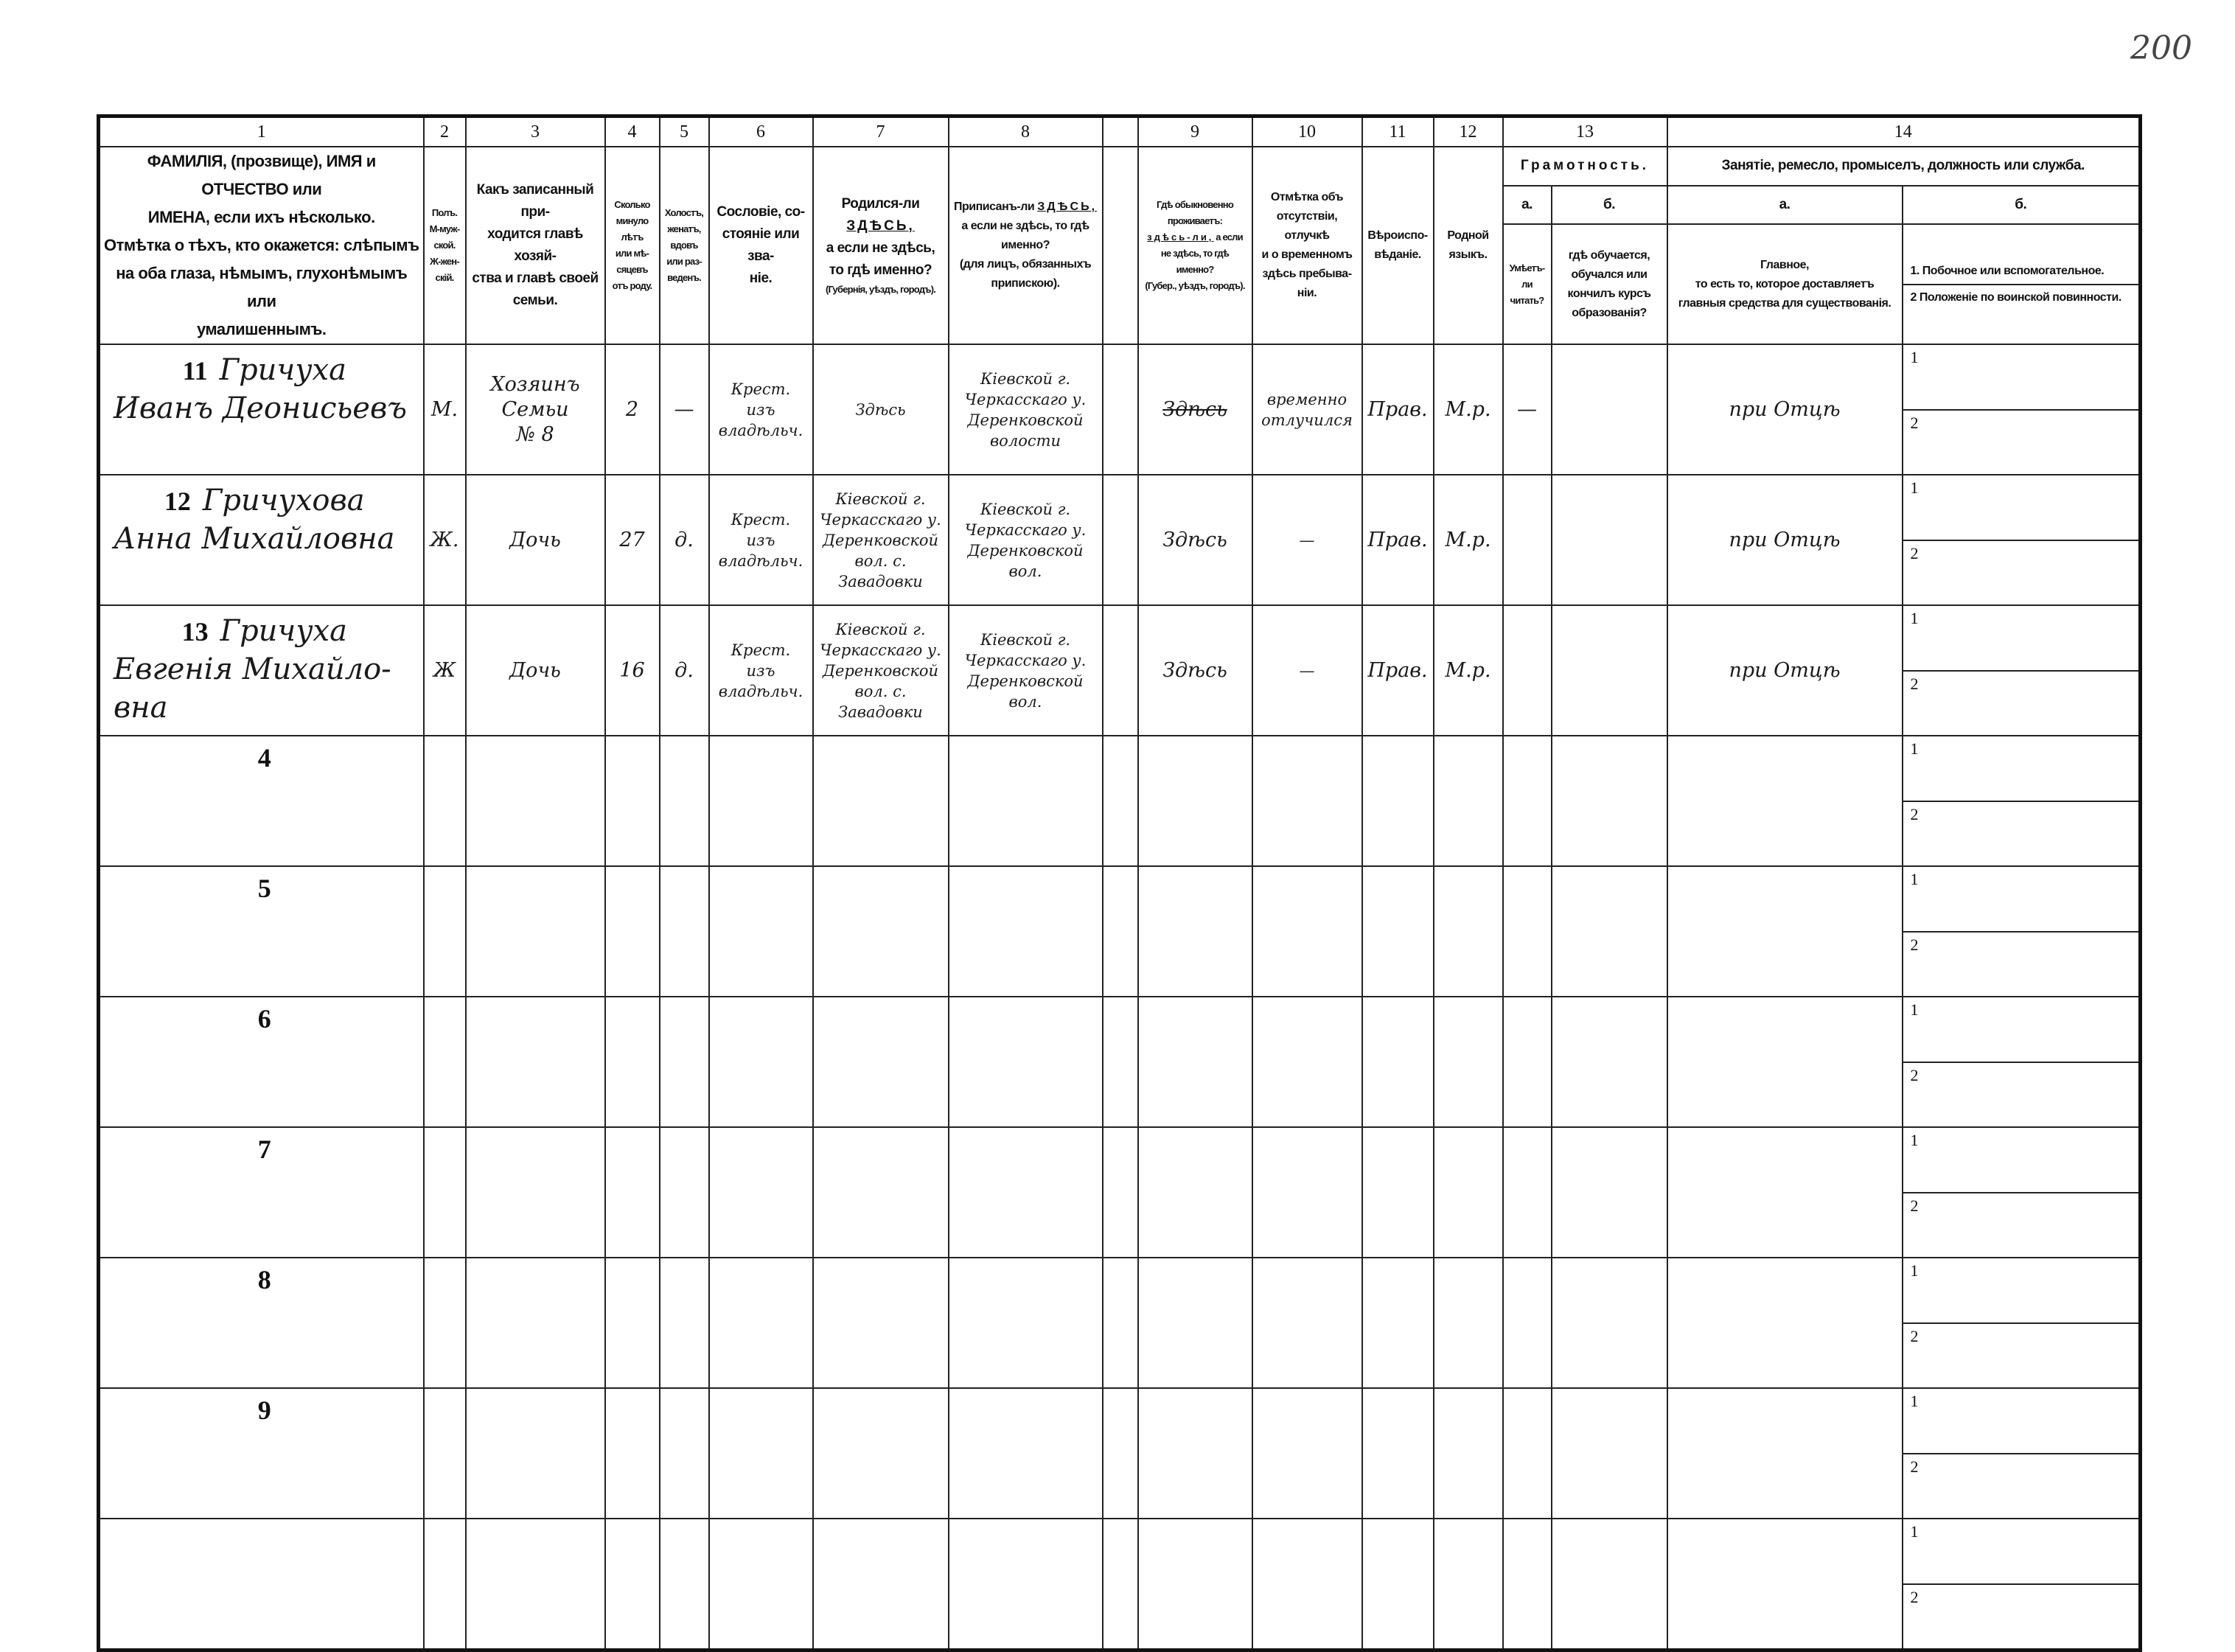 The image size is (2235, 1652). Describe the element at coordinates (1195, 285) in the screenshot. I see `header-note: (Губер., уѣздъ, городъ).` at that location.